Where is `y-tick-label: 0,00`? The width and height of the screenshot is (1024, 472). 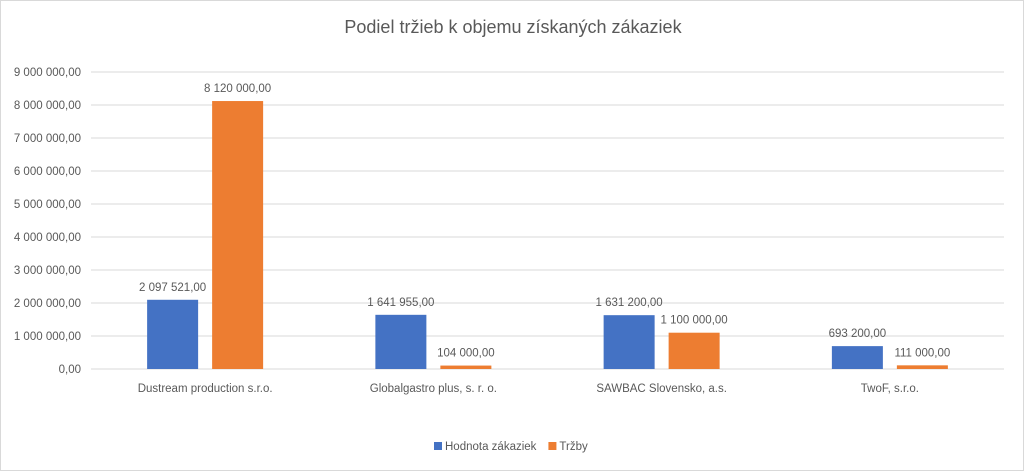 y-tick-label: 0,00 is located at coordinates (70, 370).